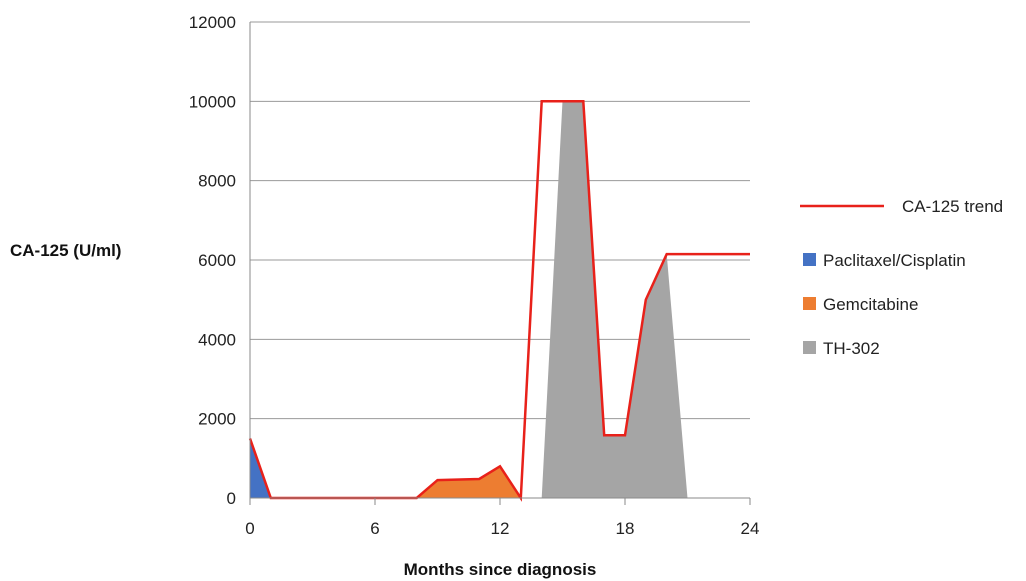 The image size is (1026, 581). I want to click on y-tick-labels: 0 2000 4000 6000 8000 10000 12000, so click(212, 260).